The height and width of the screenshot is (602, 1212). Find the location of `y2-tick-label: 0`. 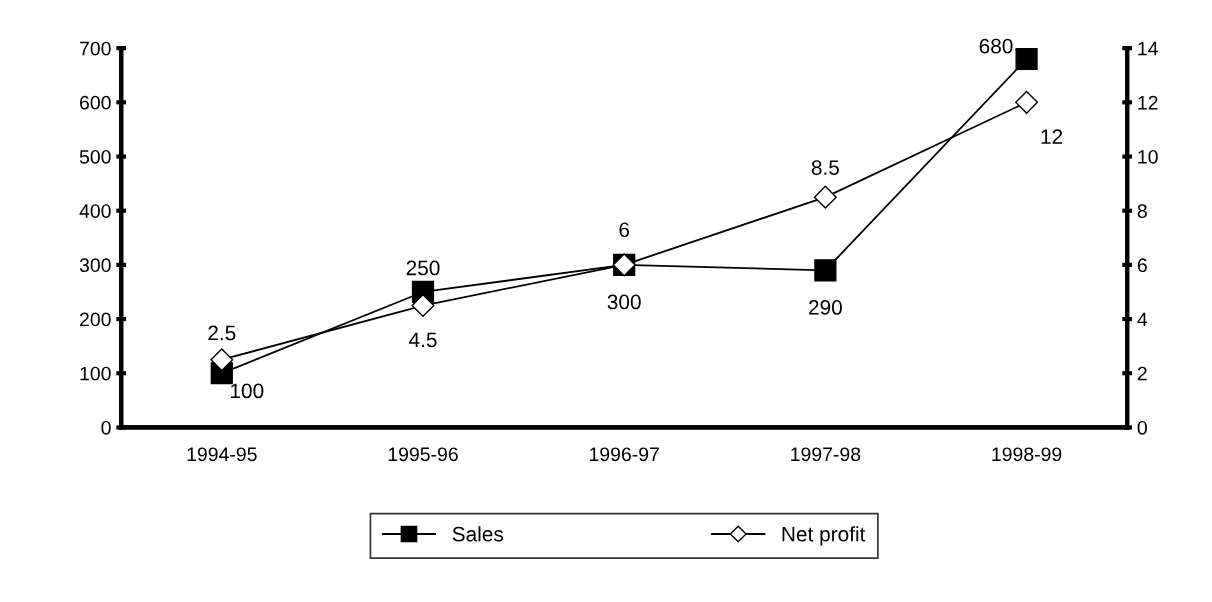

y2-tick-label: 0 is located at coordinates (1142, 427).